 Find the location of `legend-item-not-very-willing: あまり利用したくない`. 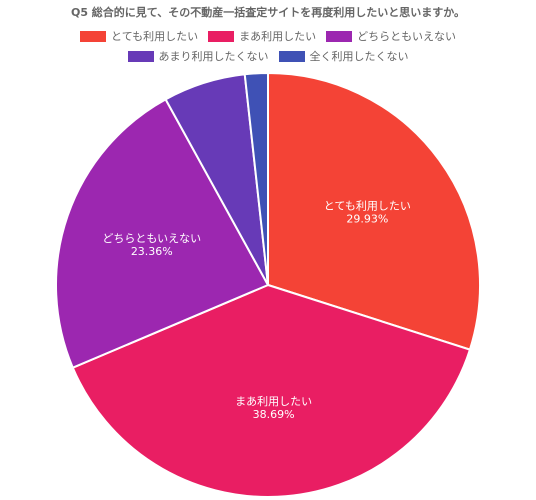

legend-item-not-very-willing: あまり利用したくない is located at coordinates (198, 56).